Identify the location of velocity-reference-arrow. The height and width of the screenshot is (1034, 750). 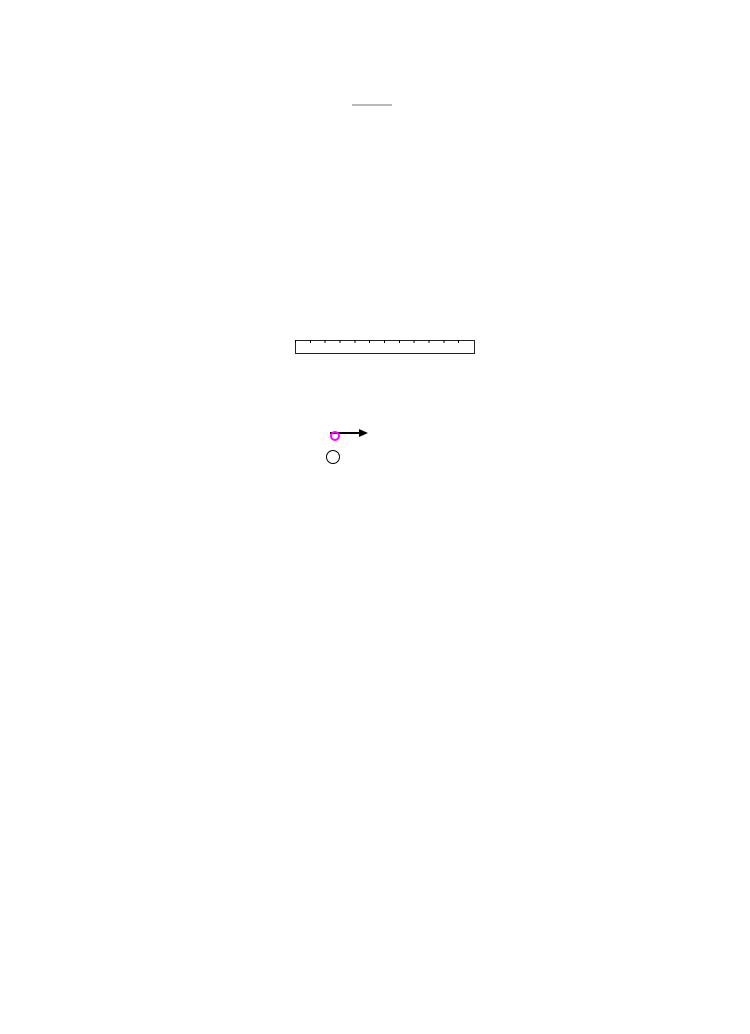
(349, 433).